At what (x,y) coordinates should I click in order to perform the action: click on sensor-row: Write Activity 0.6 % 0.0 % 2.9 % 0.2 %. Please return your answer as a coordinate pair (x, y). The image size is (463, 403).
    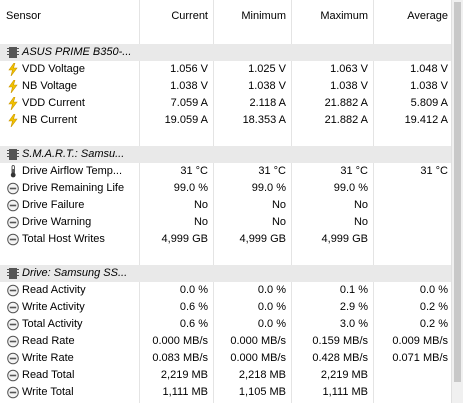
    Looking at the image, I should click on (225, 307).